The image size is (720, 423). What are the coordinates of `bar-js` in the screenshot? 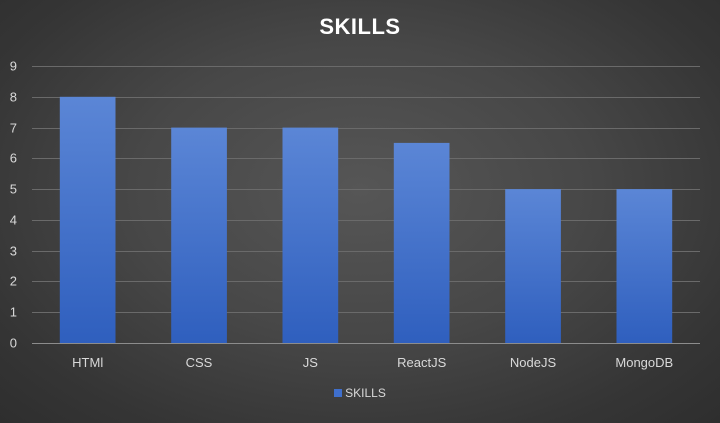 It's located at (310, 235).